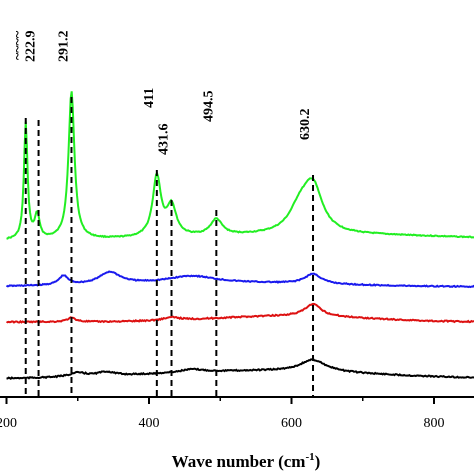  I want to click on x-tick-label-4: 800, so click(434, 423).